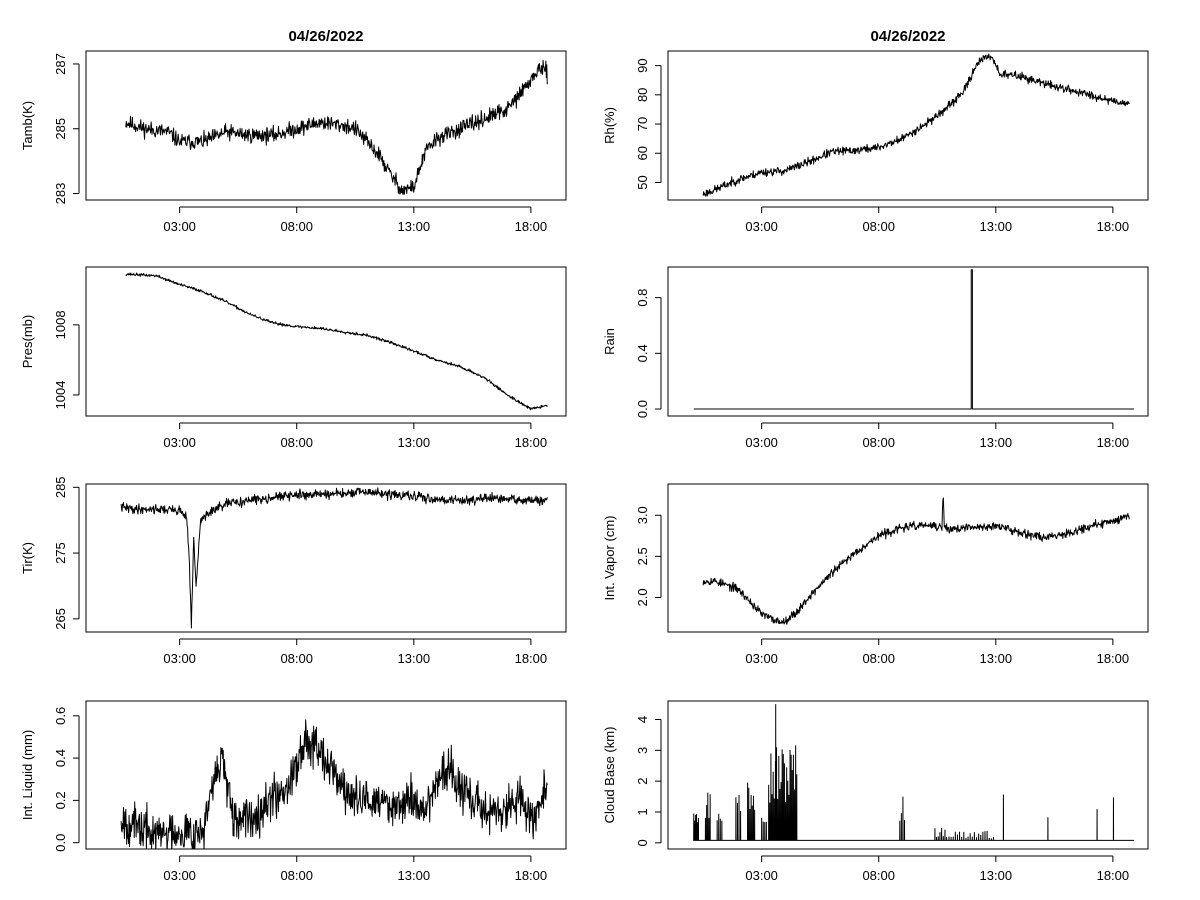  What do you see at coordinates (609, 557) in the screenshot?
I see `y-axis-label: Int. Vapor (cm)` at bounding box center [609, 557].